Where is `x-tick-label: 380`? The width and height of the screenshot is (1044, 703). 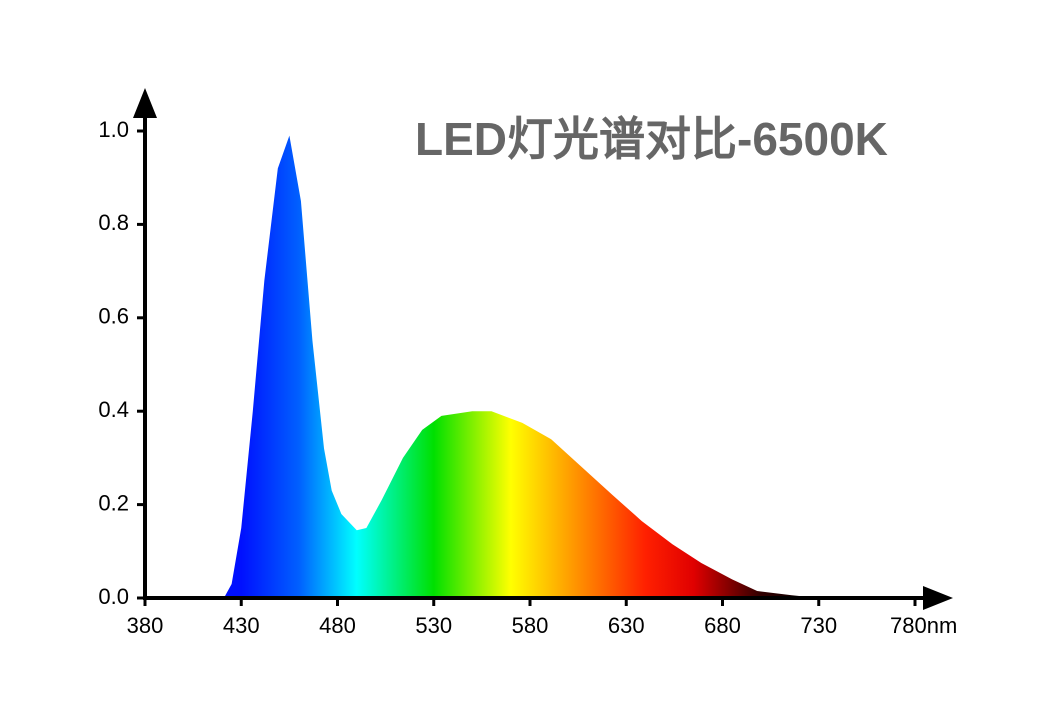 x-tick-label: 380 is located at coordinates (145, 625).